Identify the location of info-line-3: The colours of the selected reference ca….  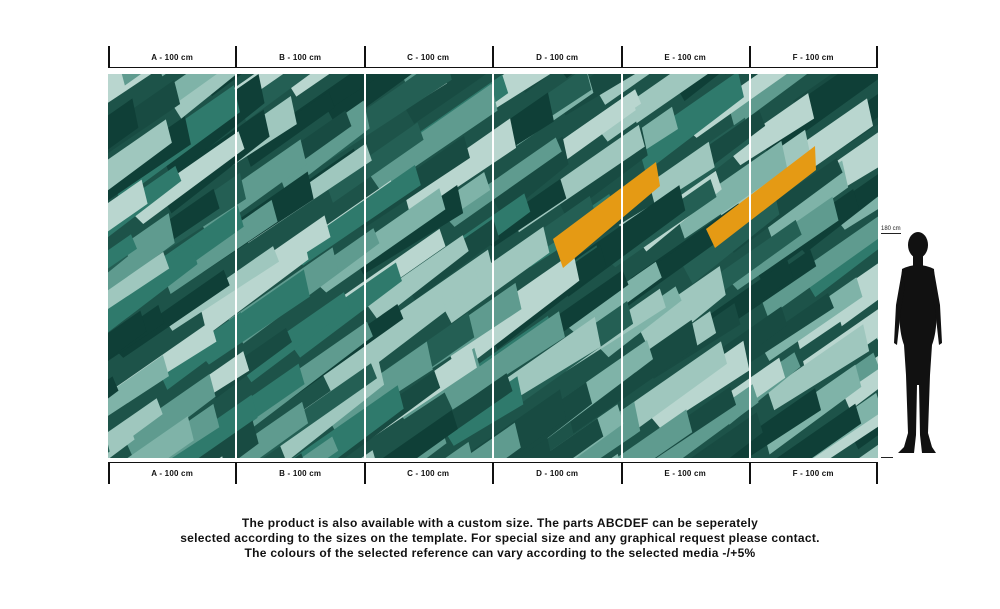
(500, 553).